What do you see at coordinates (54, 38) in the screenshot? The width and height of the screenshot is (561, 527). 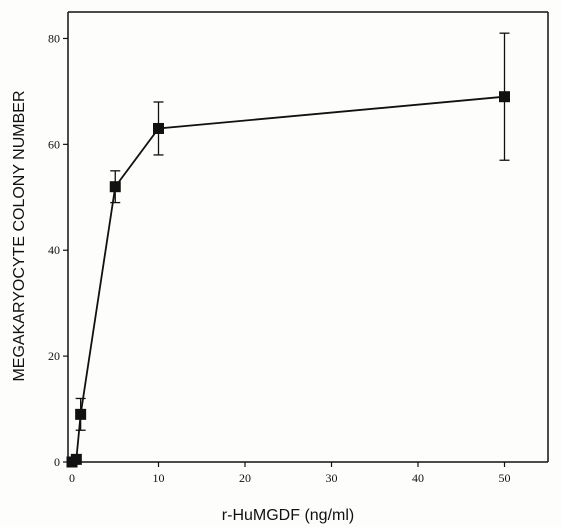 I see `y-tick-label: 80` at bounding box center [54, 38].